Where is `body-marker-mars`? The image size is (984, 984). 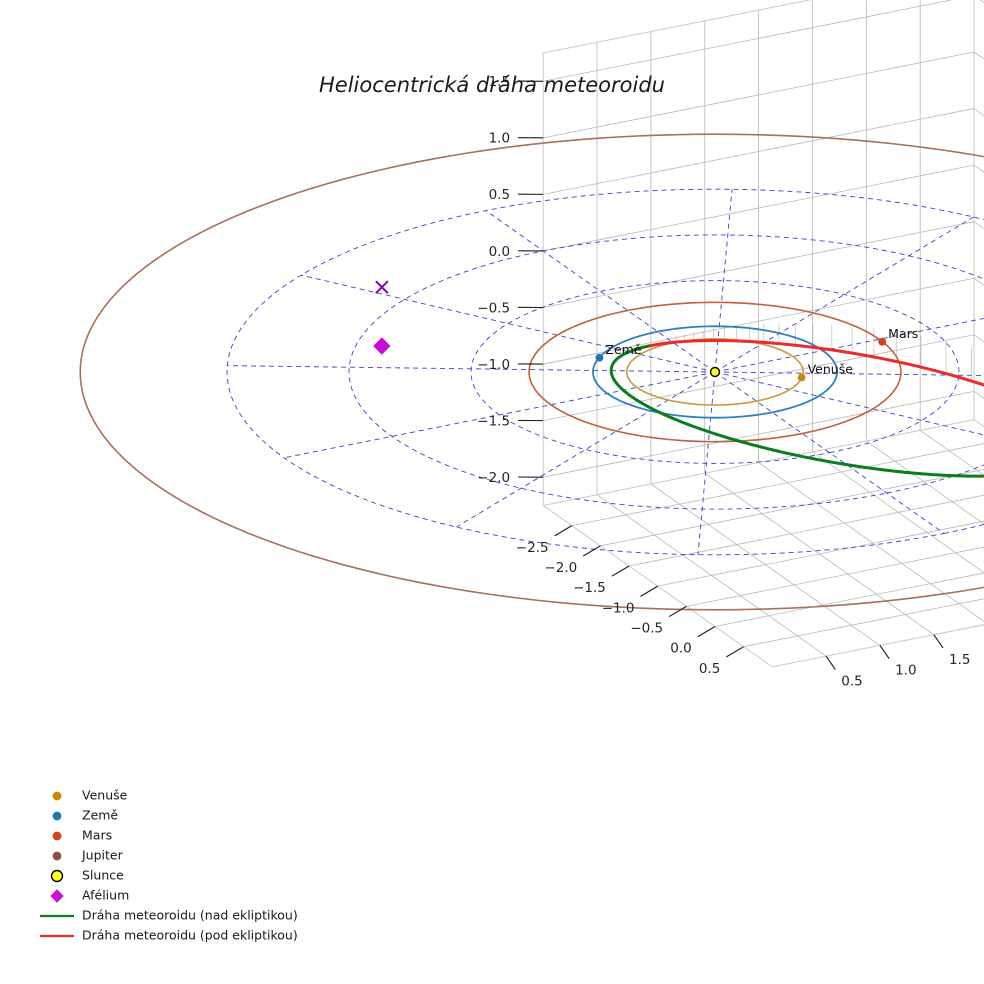
body-marker-mars is located at coordinates (882, 341).